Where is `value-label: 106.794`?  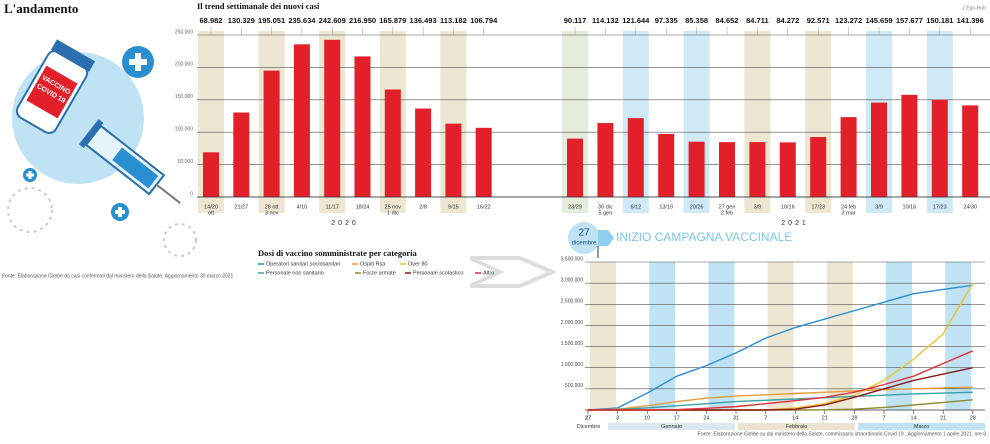 value-label: 106.794 is located at coordinates (484, 20).